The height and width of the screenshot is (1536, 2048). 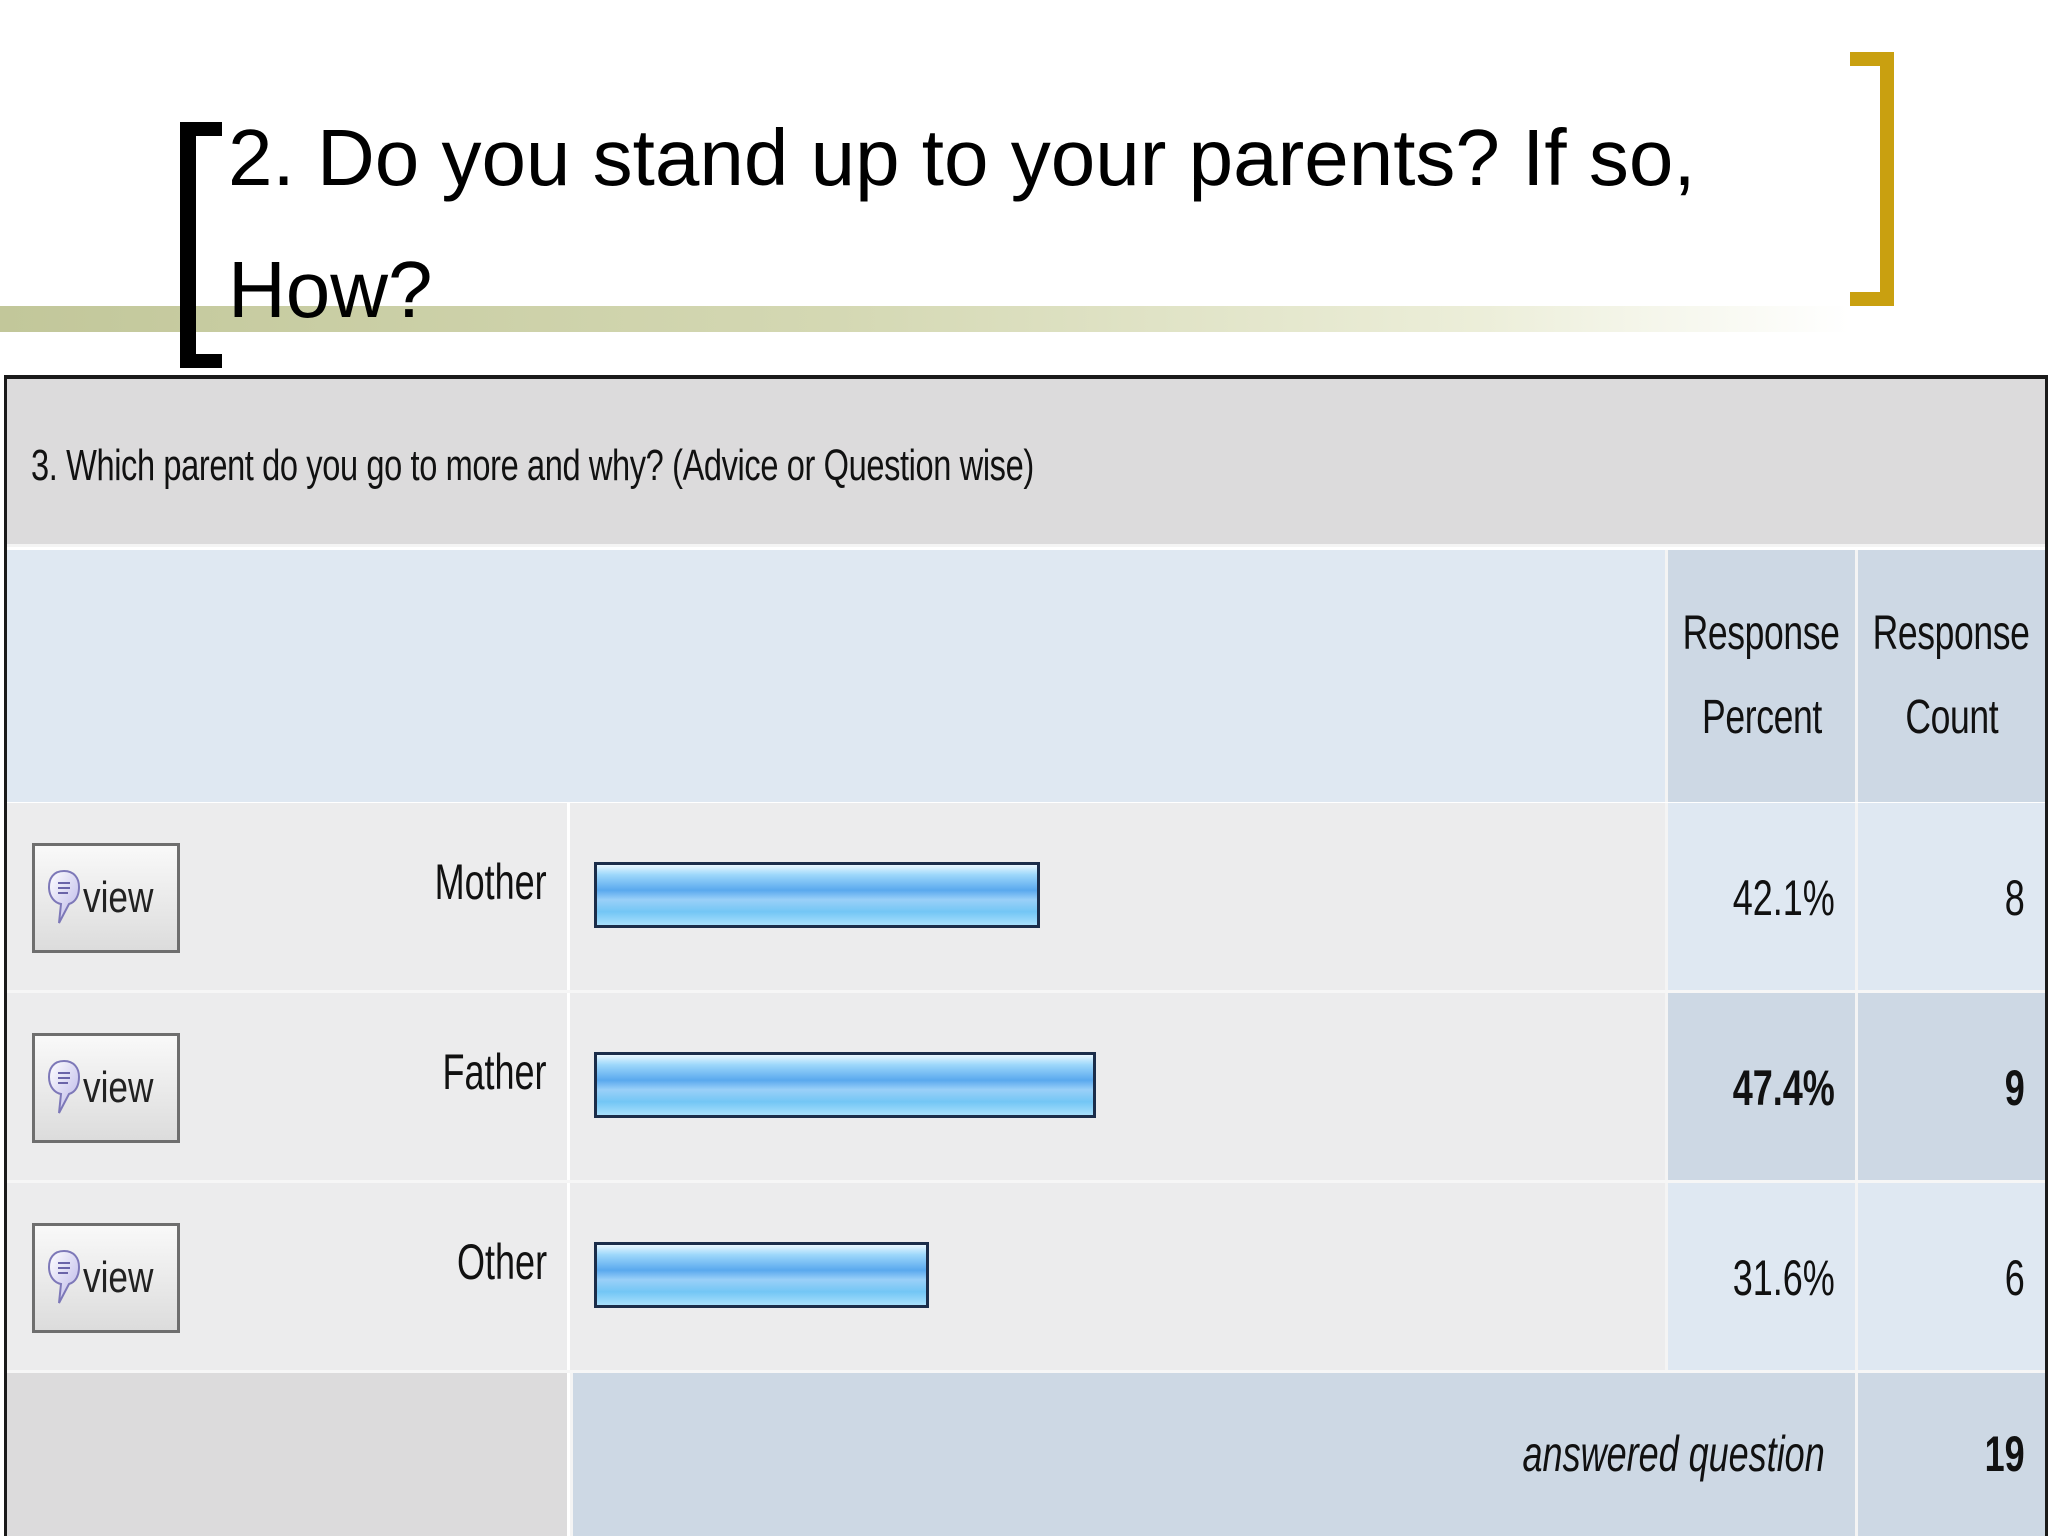 What do you see at coordinates (287, 1454) in the screenshot?
I see `footer-empty-cell` at bounding box center [287, 1454].